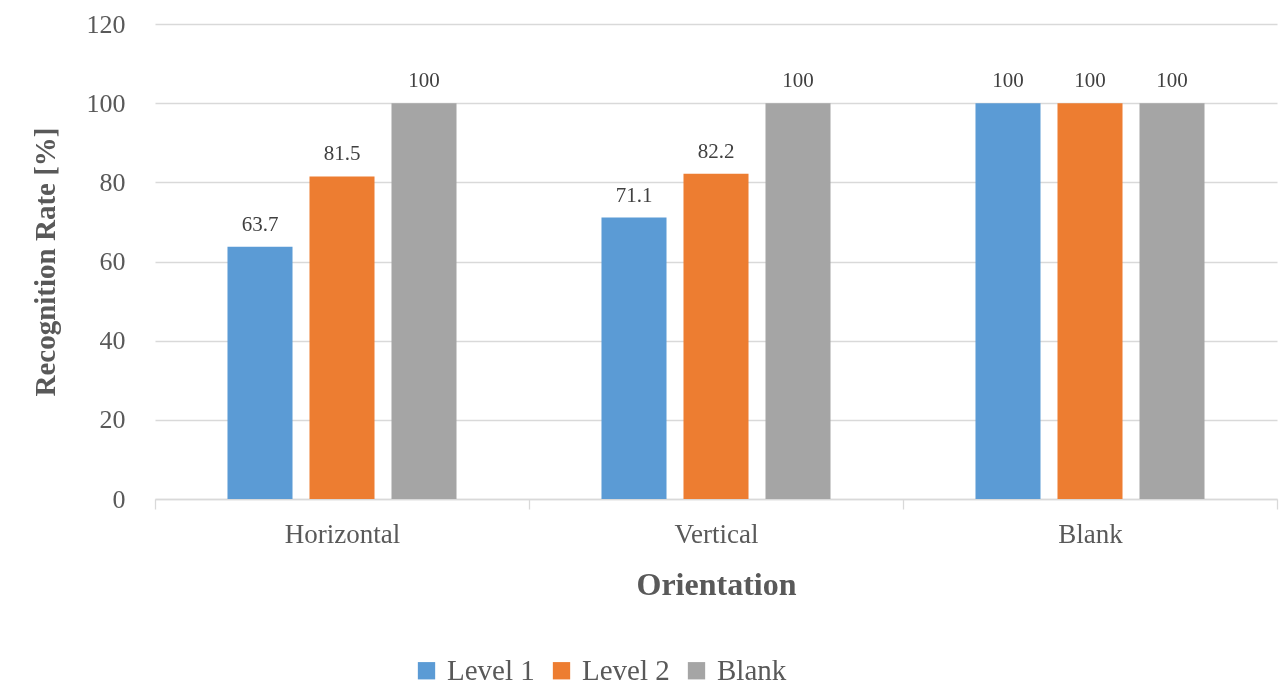  Describe the element at coordinates (716, 533) in the screenshot. I see `x-tick-label: Vertical` at that location.